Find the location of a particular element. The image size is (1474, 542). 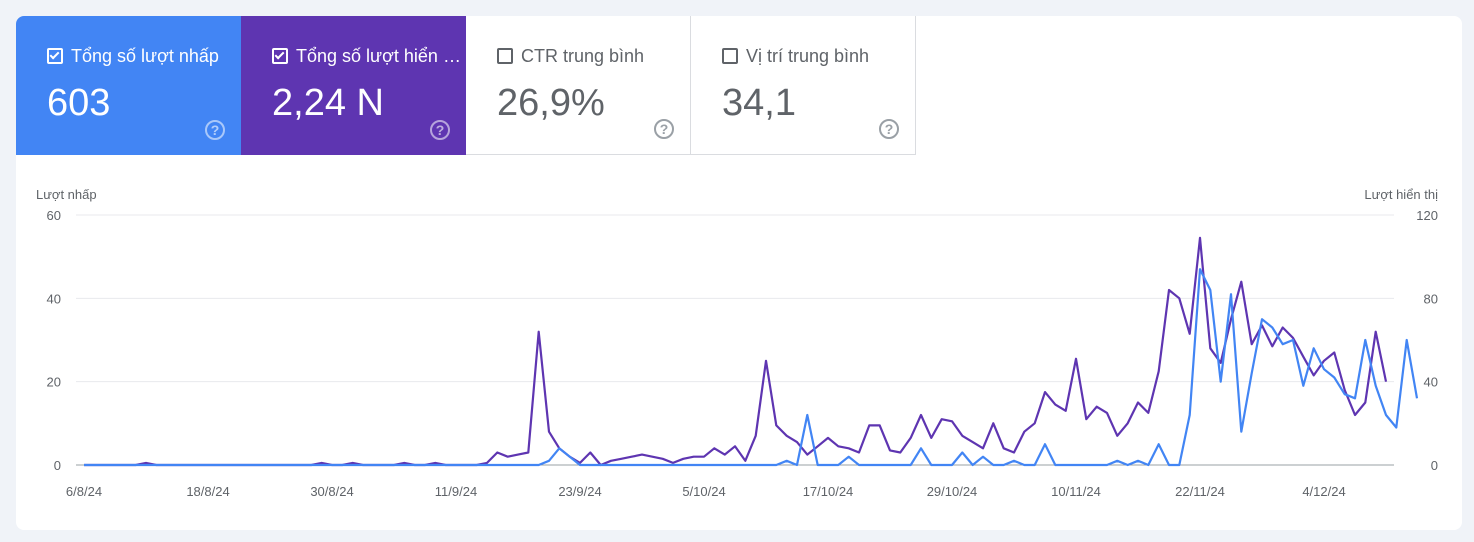

x-tick-label: 17/10/24 is located at coordinates (828, 491).